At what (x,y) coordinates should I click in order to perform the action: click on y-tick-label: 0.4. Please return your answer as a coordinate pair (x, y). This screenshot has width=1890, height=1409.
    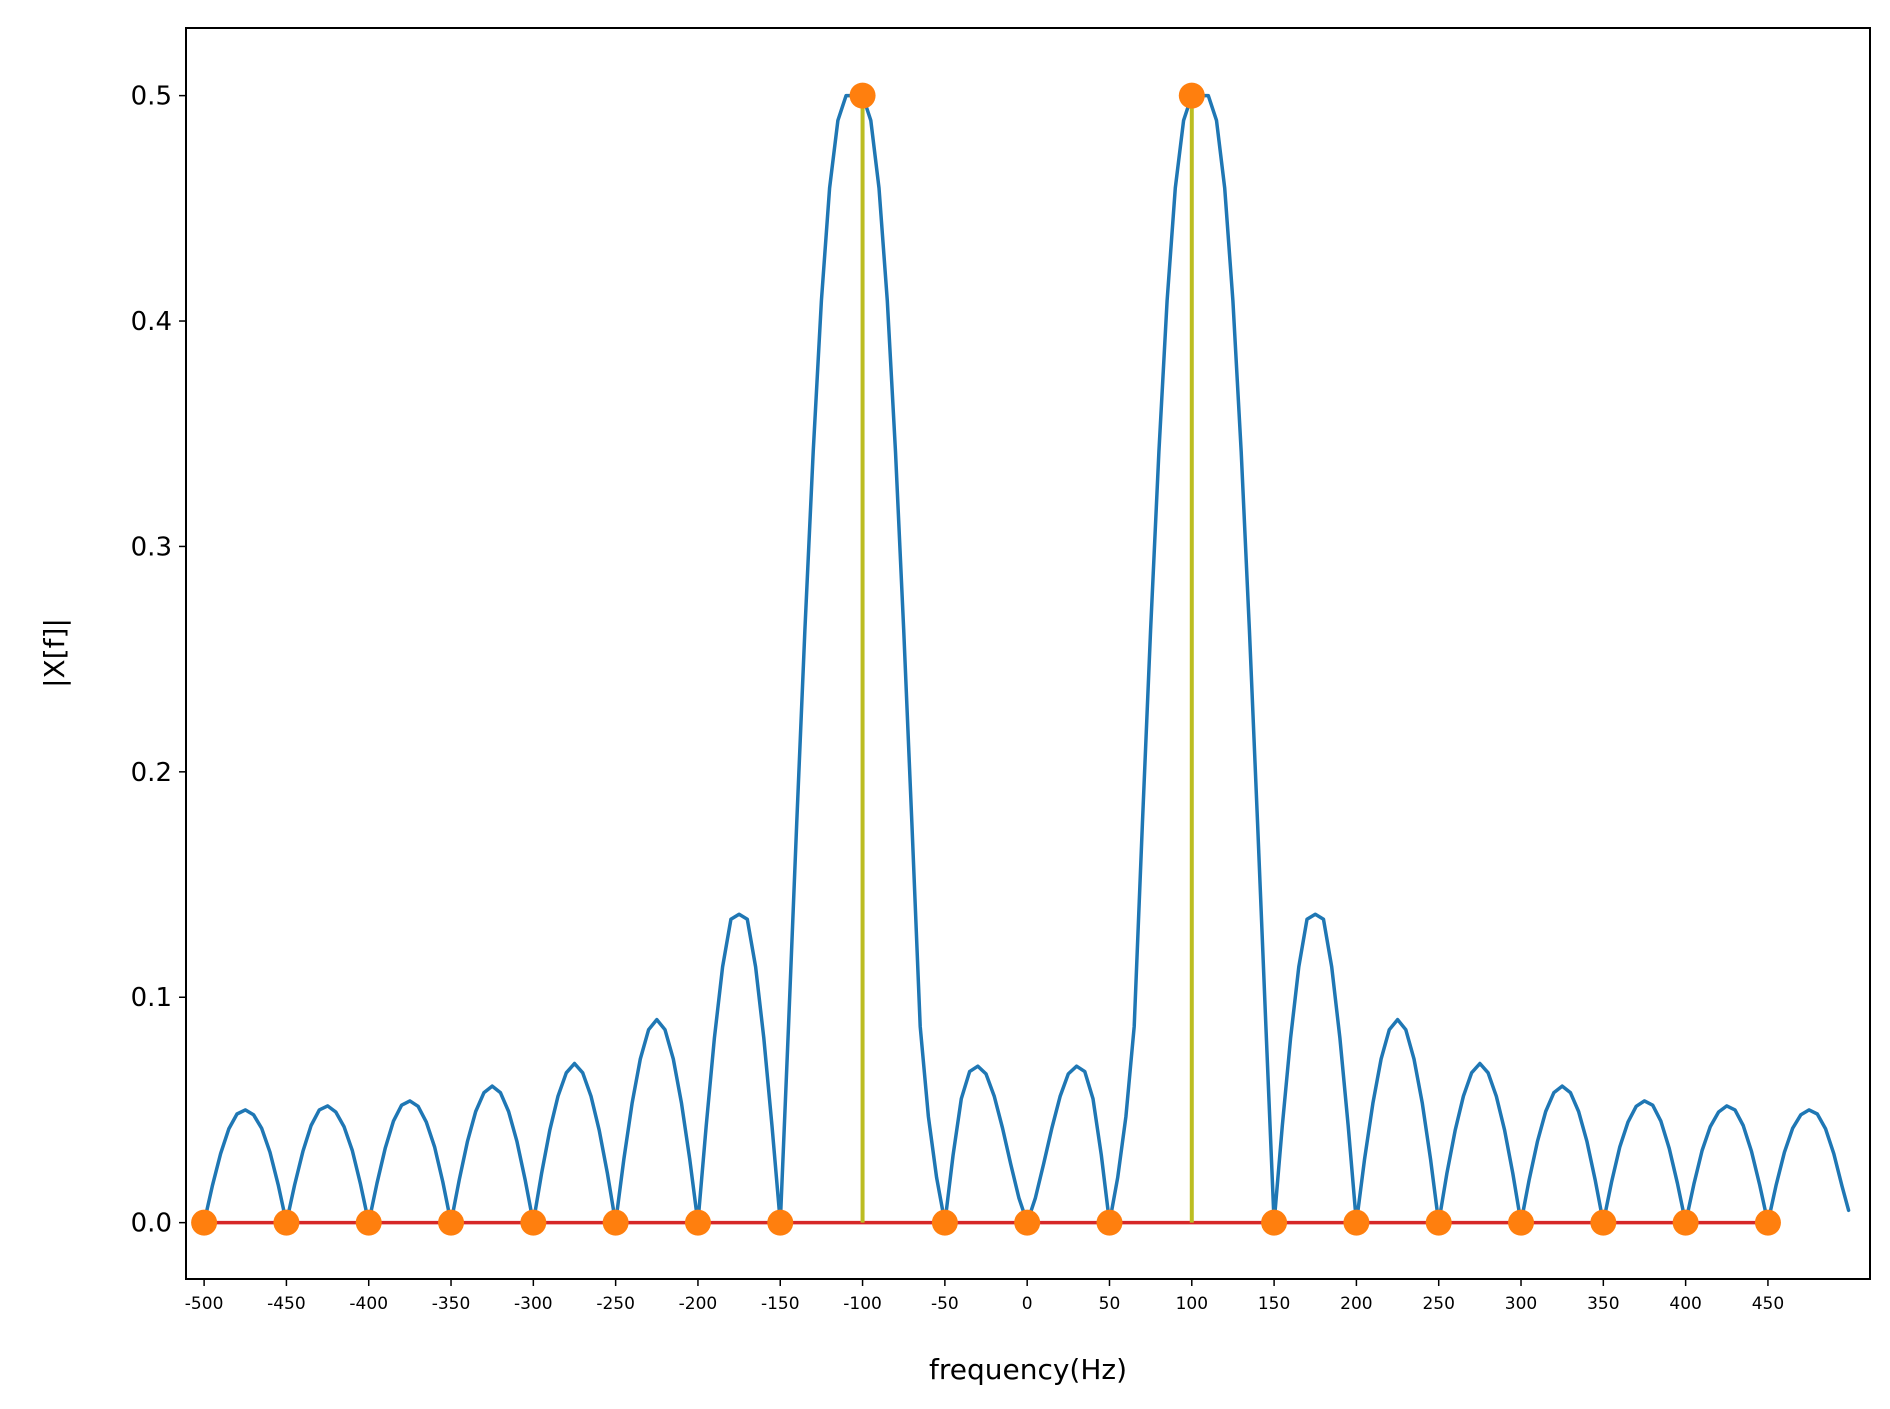
    Looking at the image, I should click on (151, 322).